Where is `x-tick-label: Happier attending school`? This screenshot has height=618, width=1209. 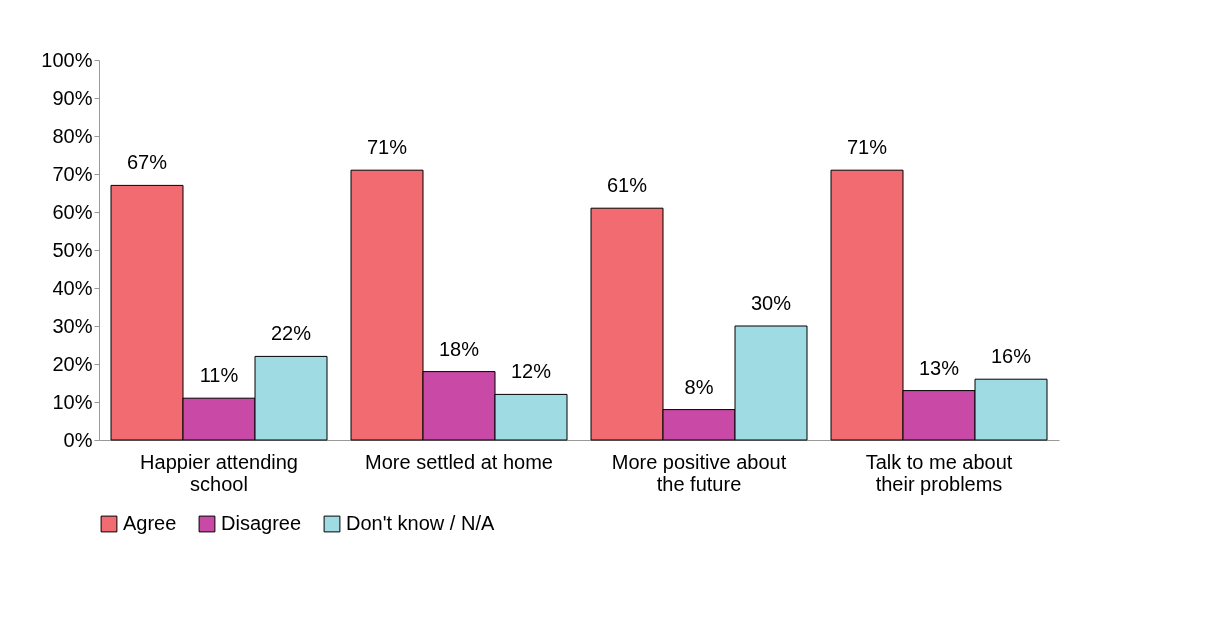 x-tick-label: Happier attending school is located at coordinates (219, 472).